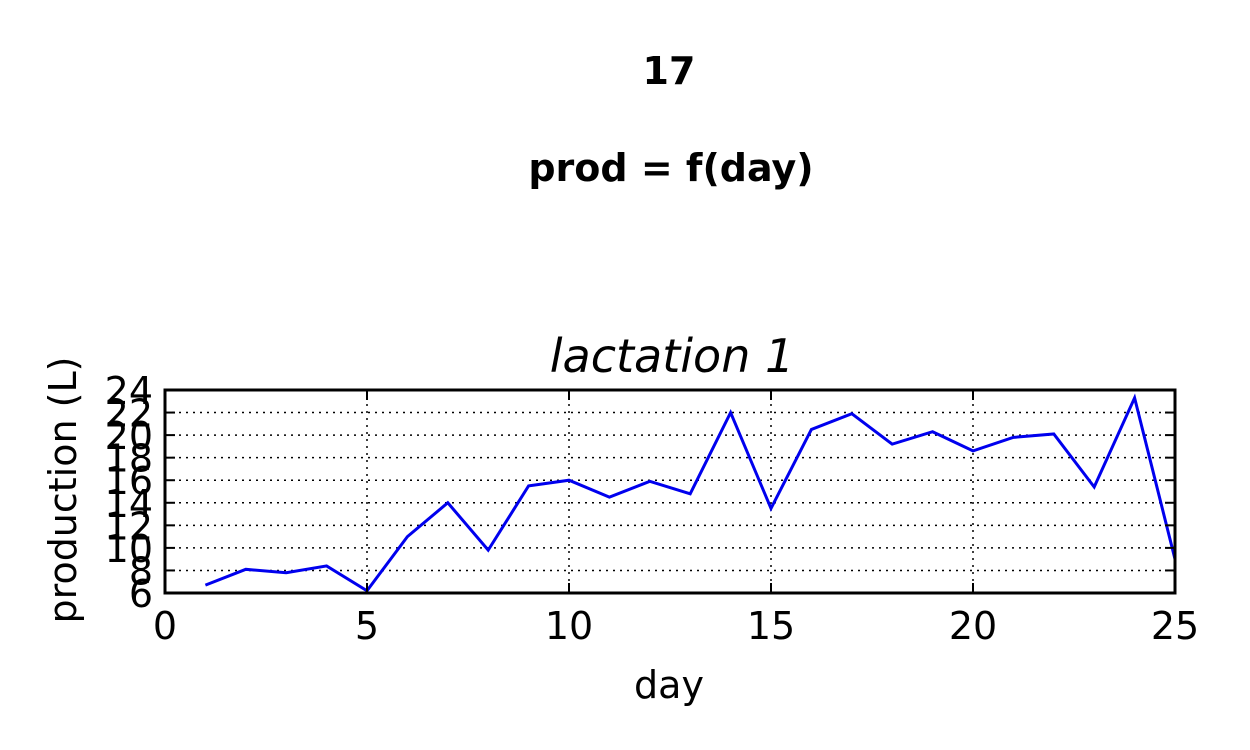  I want to click on y-tick-label-7: 20, so click(129, 436).